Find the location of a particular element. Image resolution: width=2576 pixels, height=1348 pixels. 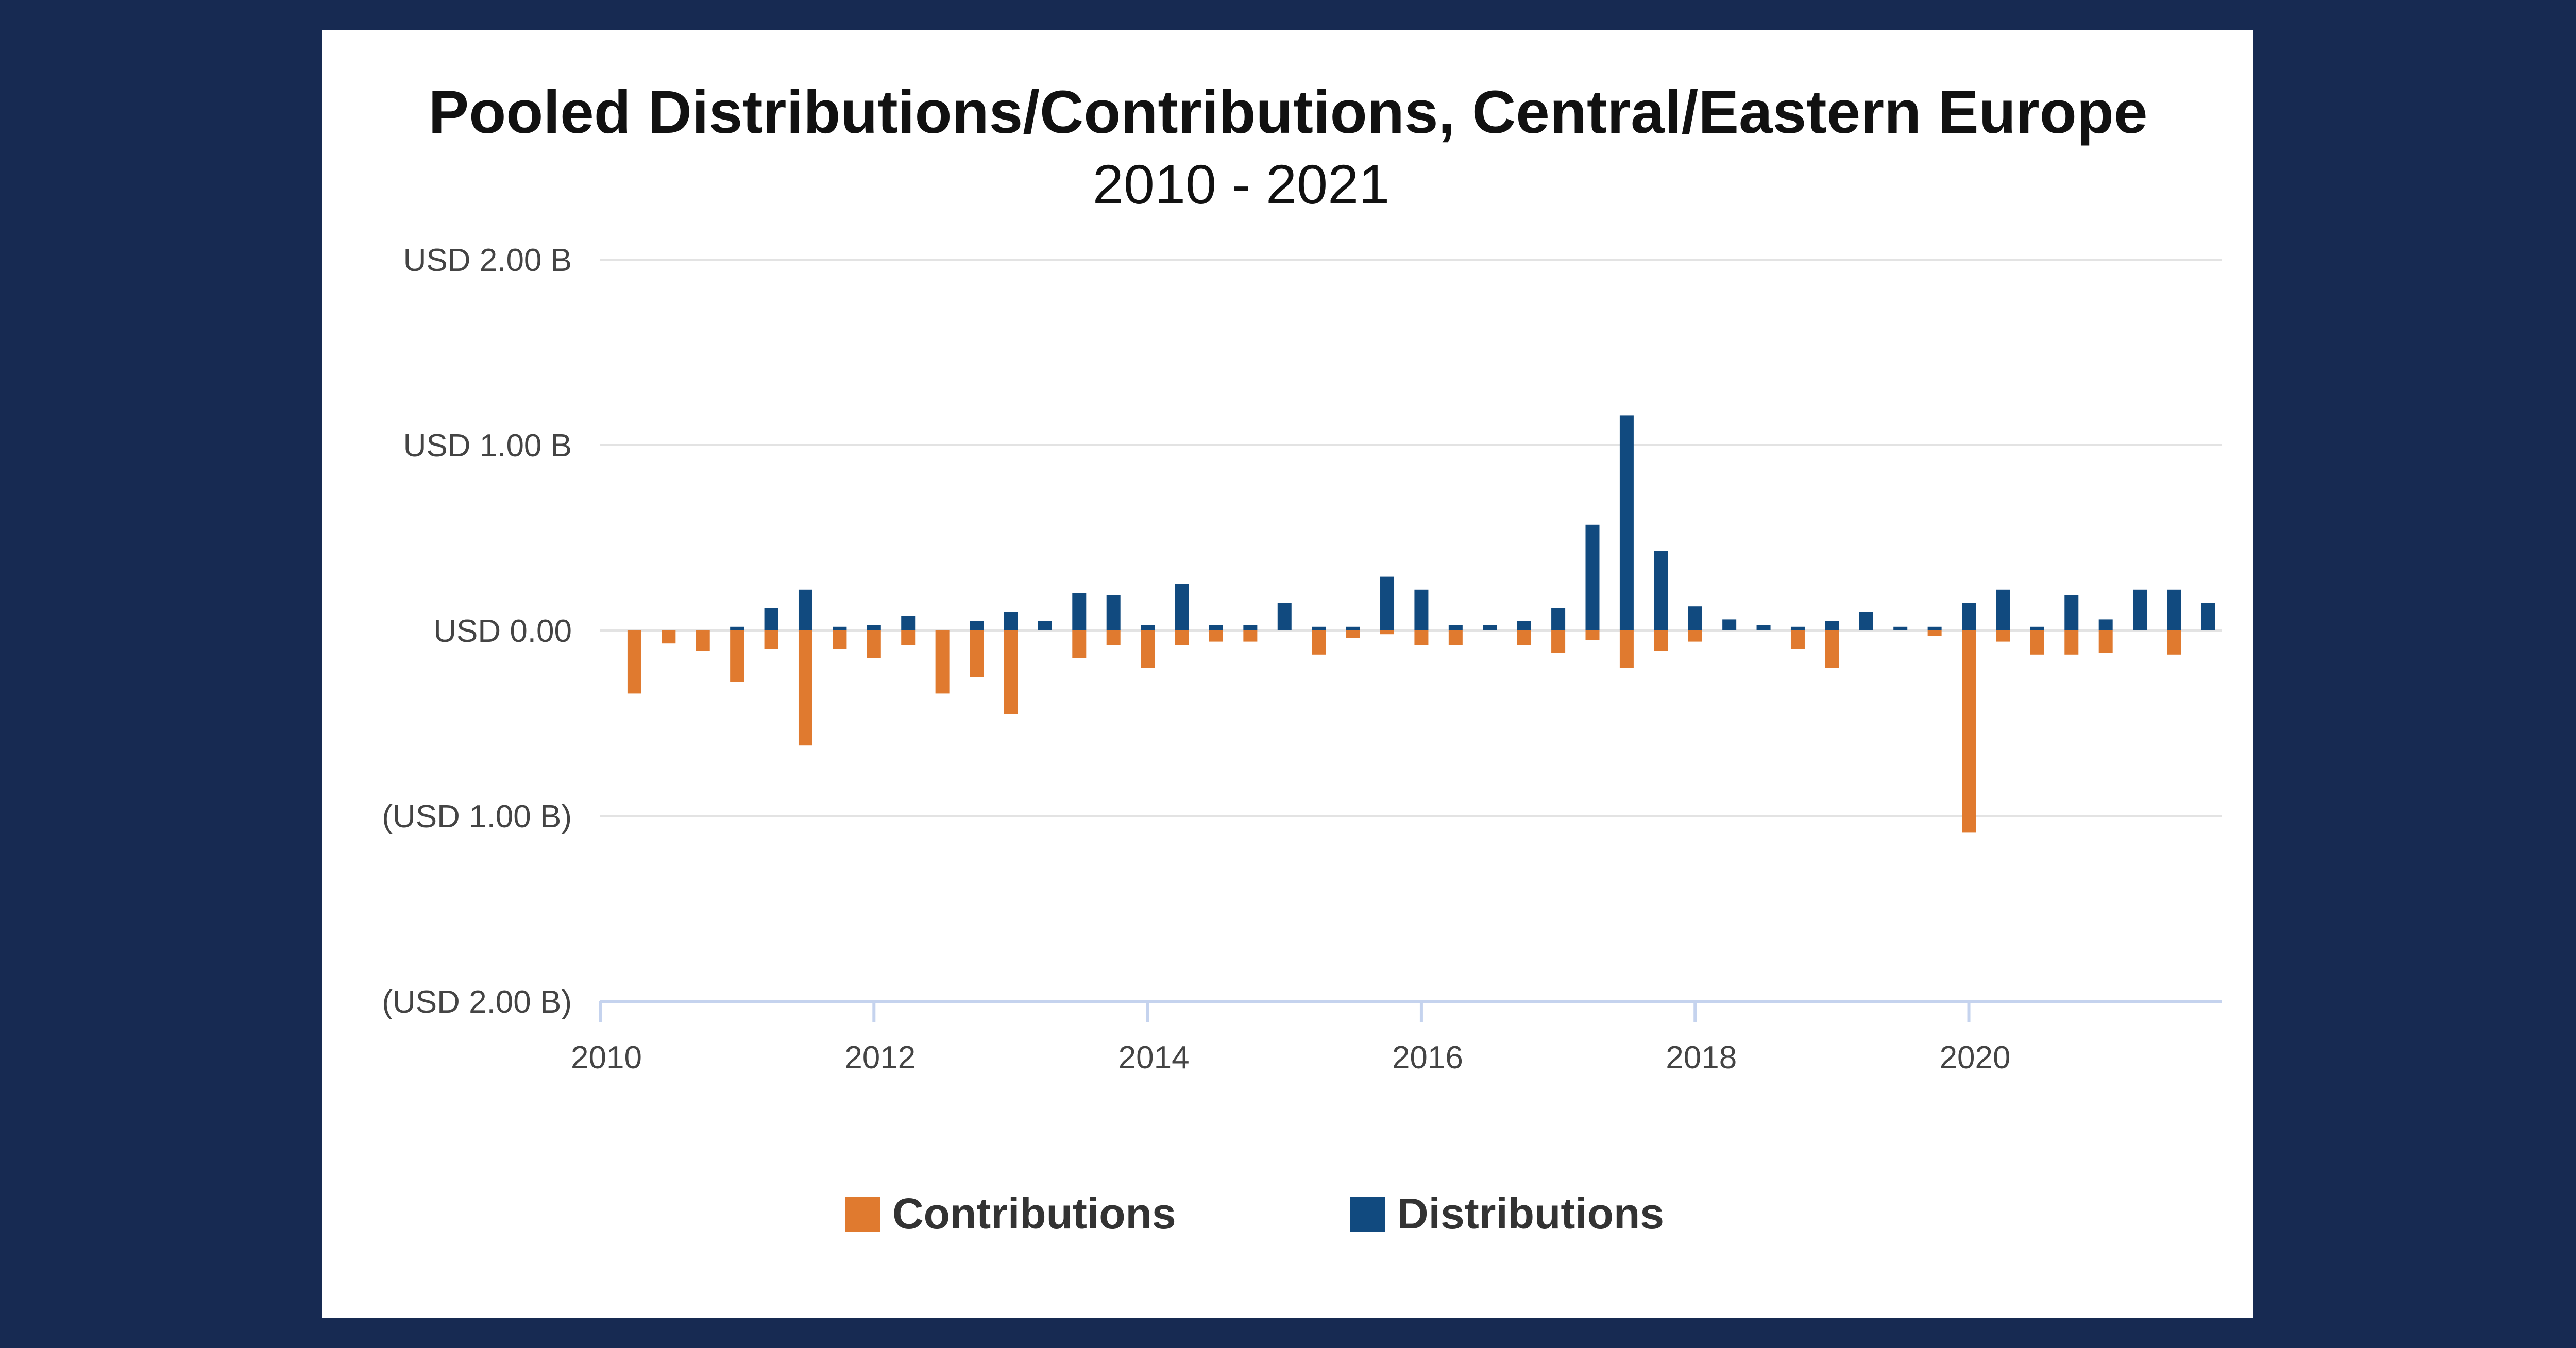

x-axis: 2010 2012 2014 2016 2018 2020 is located at coordinates (1396, 1038).